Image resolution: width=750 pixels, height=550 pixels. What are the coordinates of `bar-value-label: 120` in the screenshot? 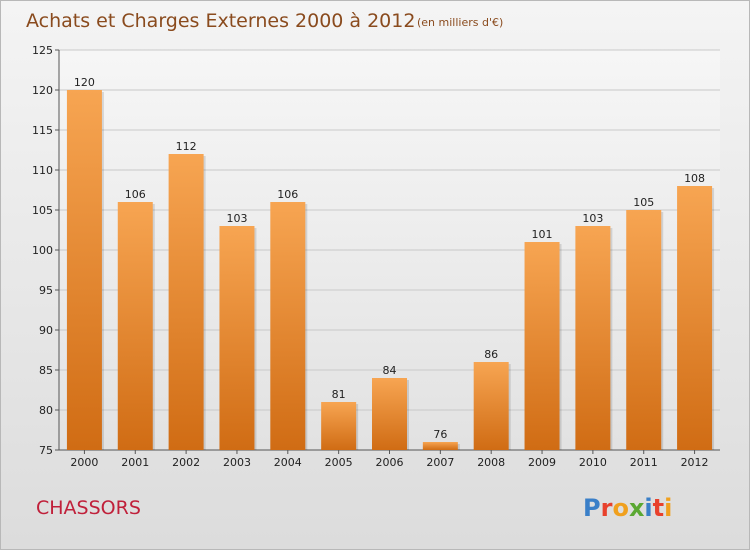 It's located at (84, 82).